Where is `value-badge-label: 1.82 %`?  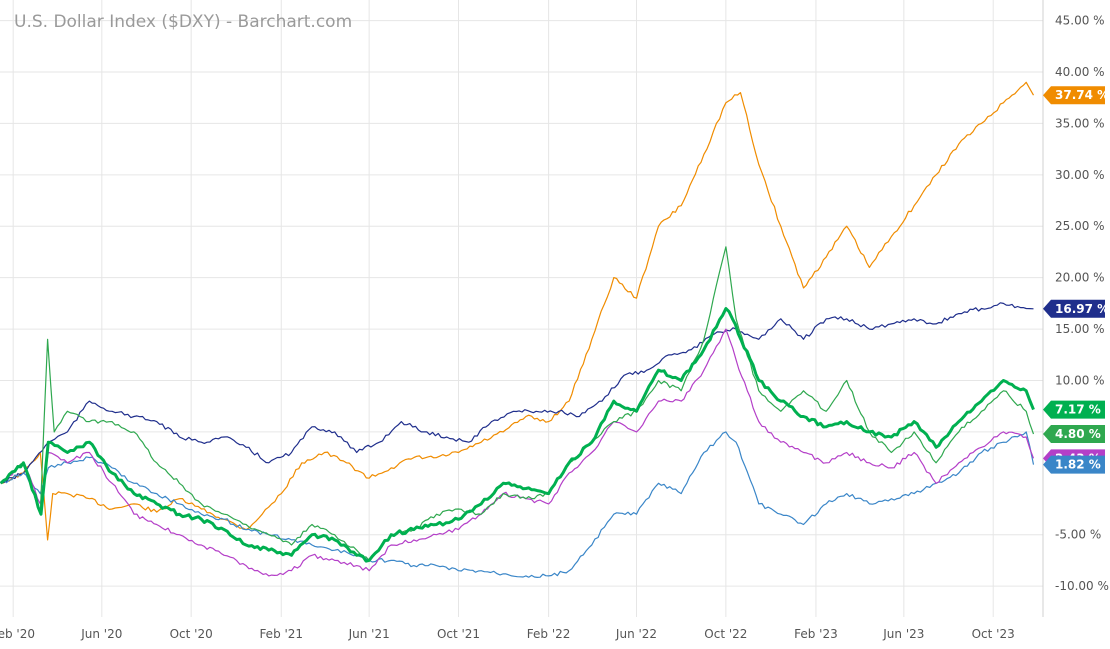 value-badge-label: 1.82 % is located at coordinates (1078, 465).